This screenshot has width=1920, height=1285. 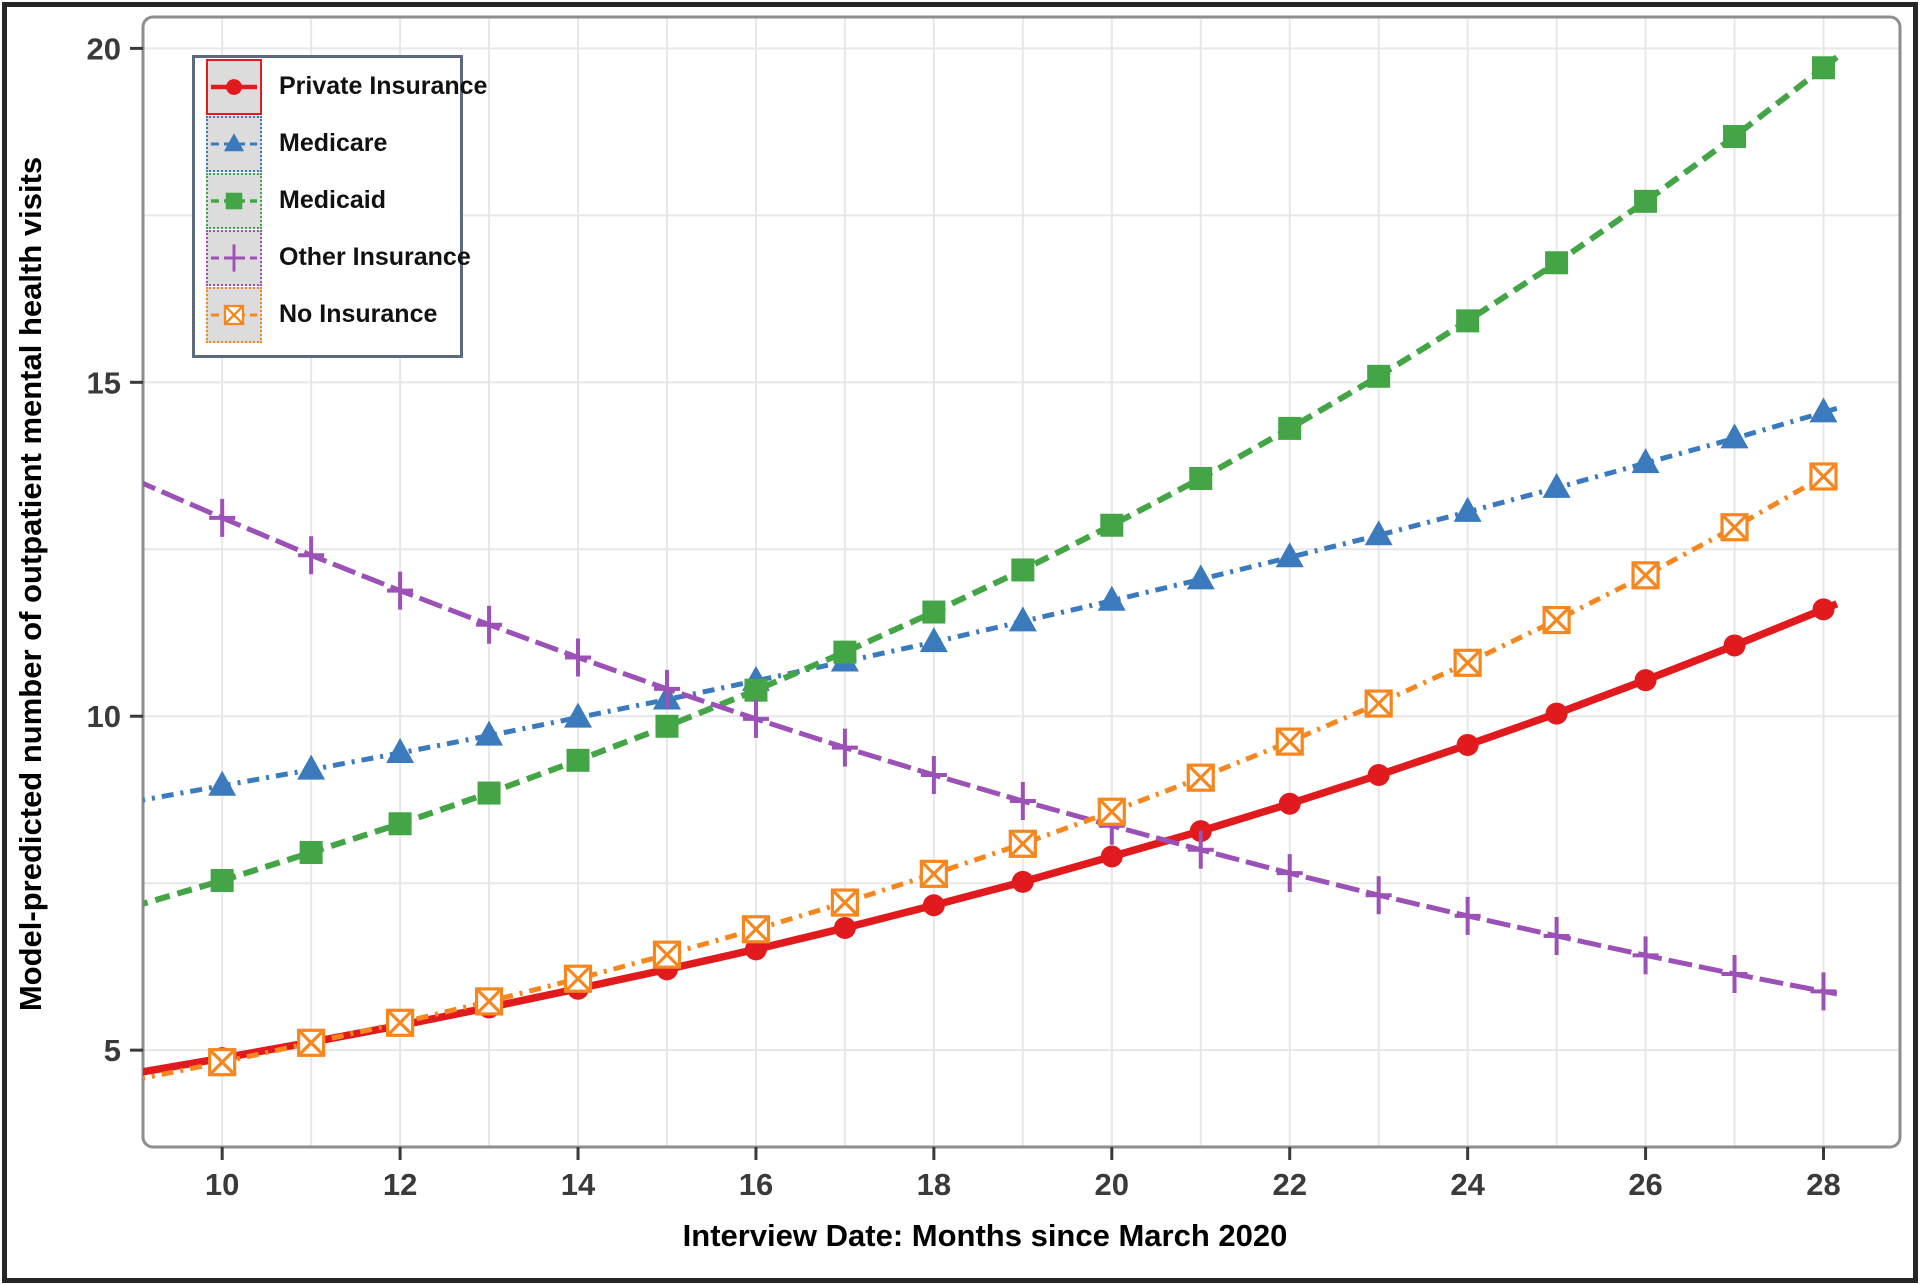 What do you see at coordinates (1112, 1184) in the screenshot?
I see `x-tick-label: 20` at bounding box center [1112, 1184].